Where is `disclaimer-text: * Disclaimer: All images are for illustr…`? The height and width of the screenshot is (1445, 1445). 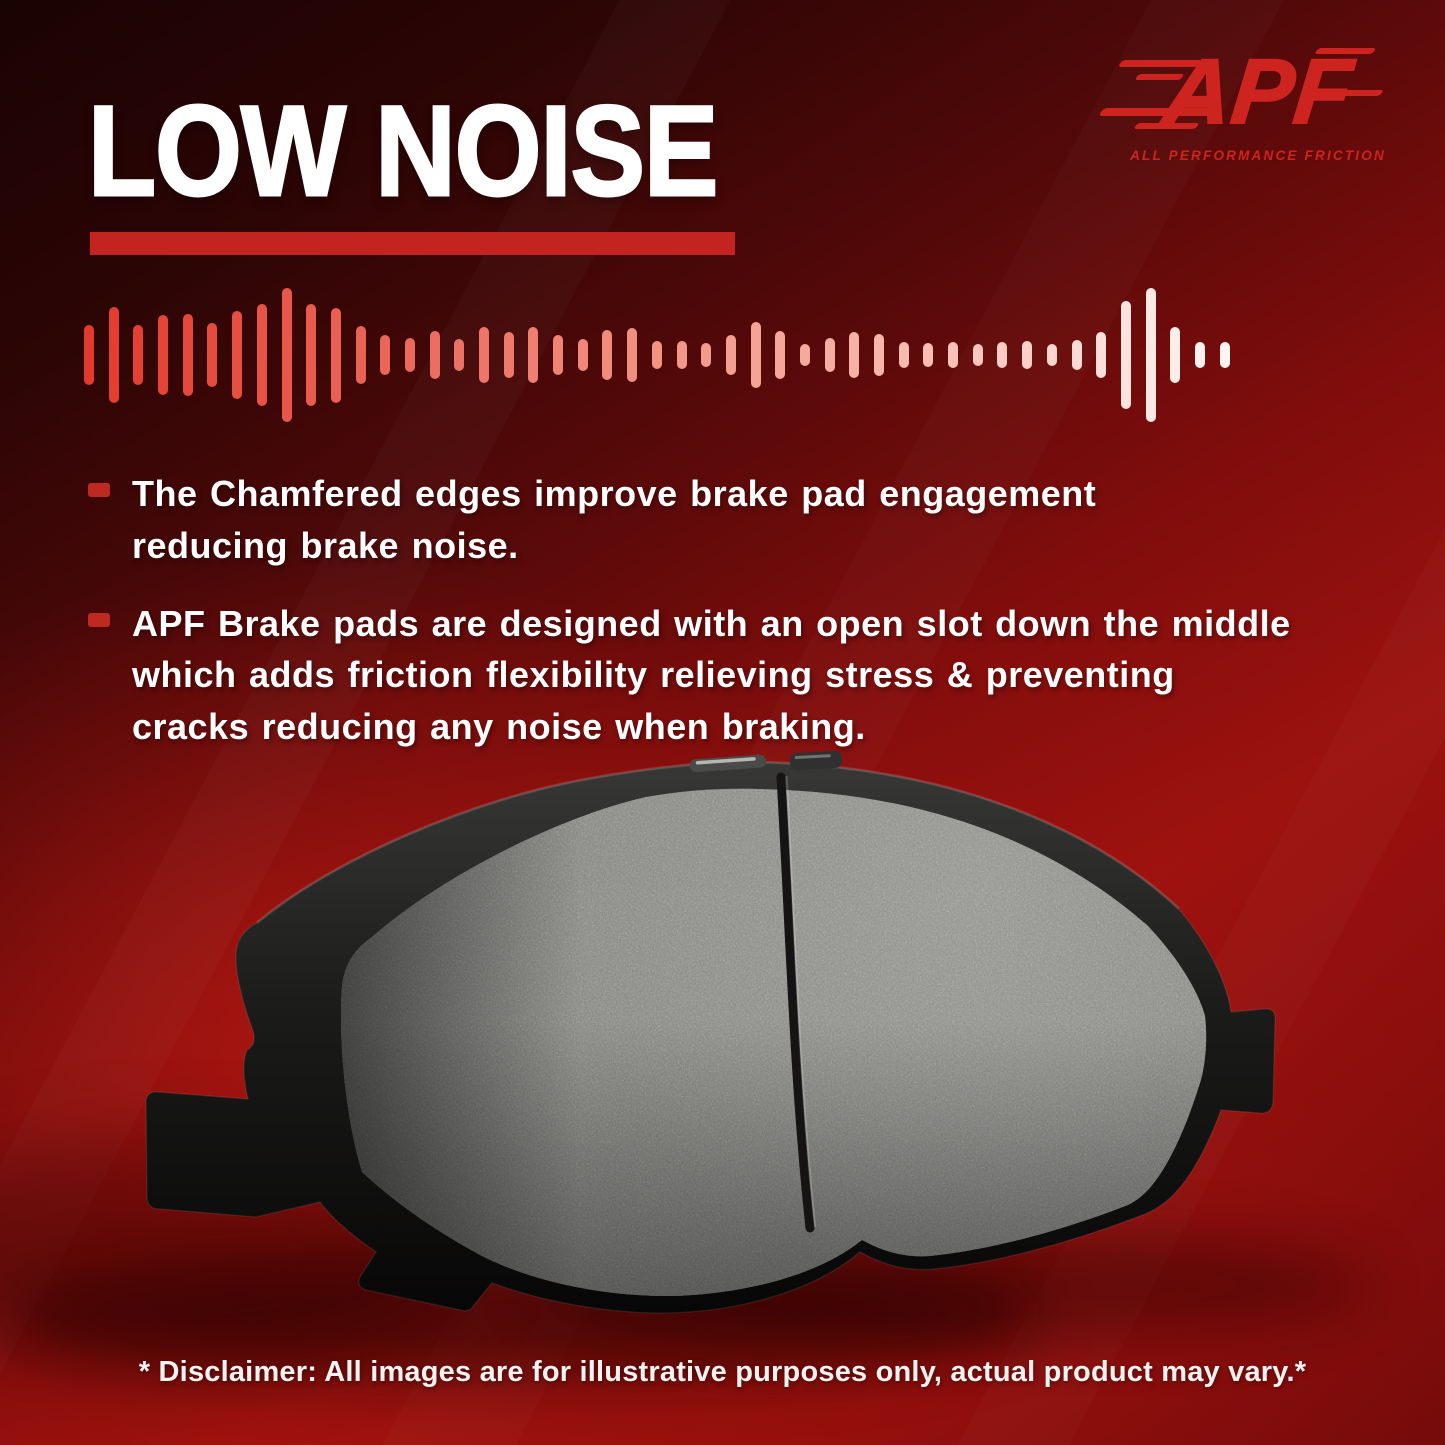 disclaimer-text: * Disclaimer: All images are for illustr… is located at coordinates (722, 1372).